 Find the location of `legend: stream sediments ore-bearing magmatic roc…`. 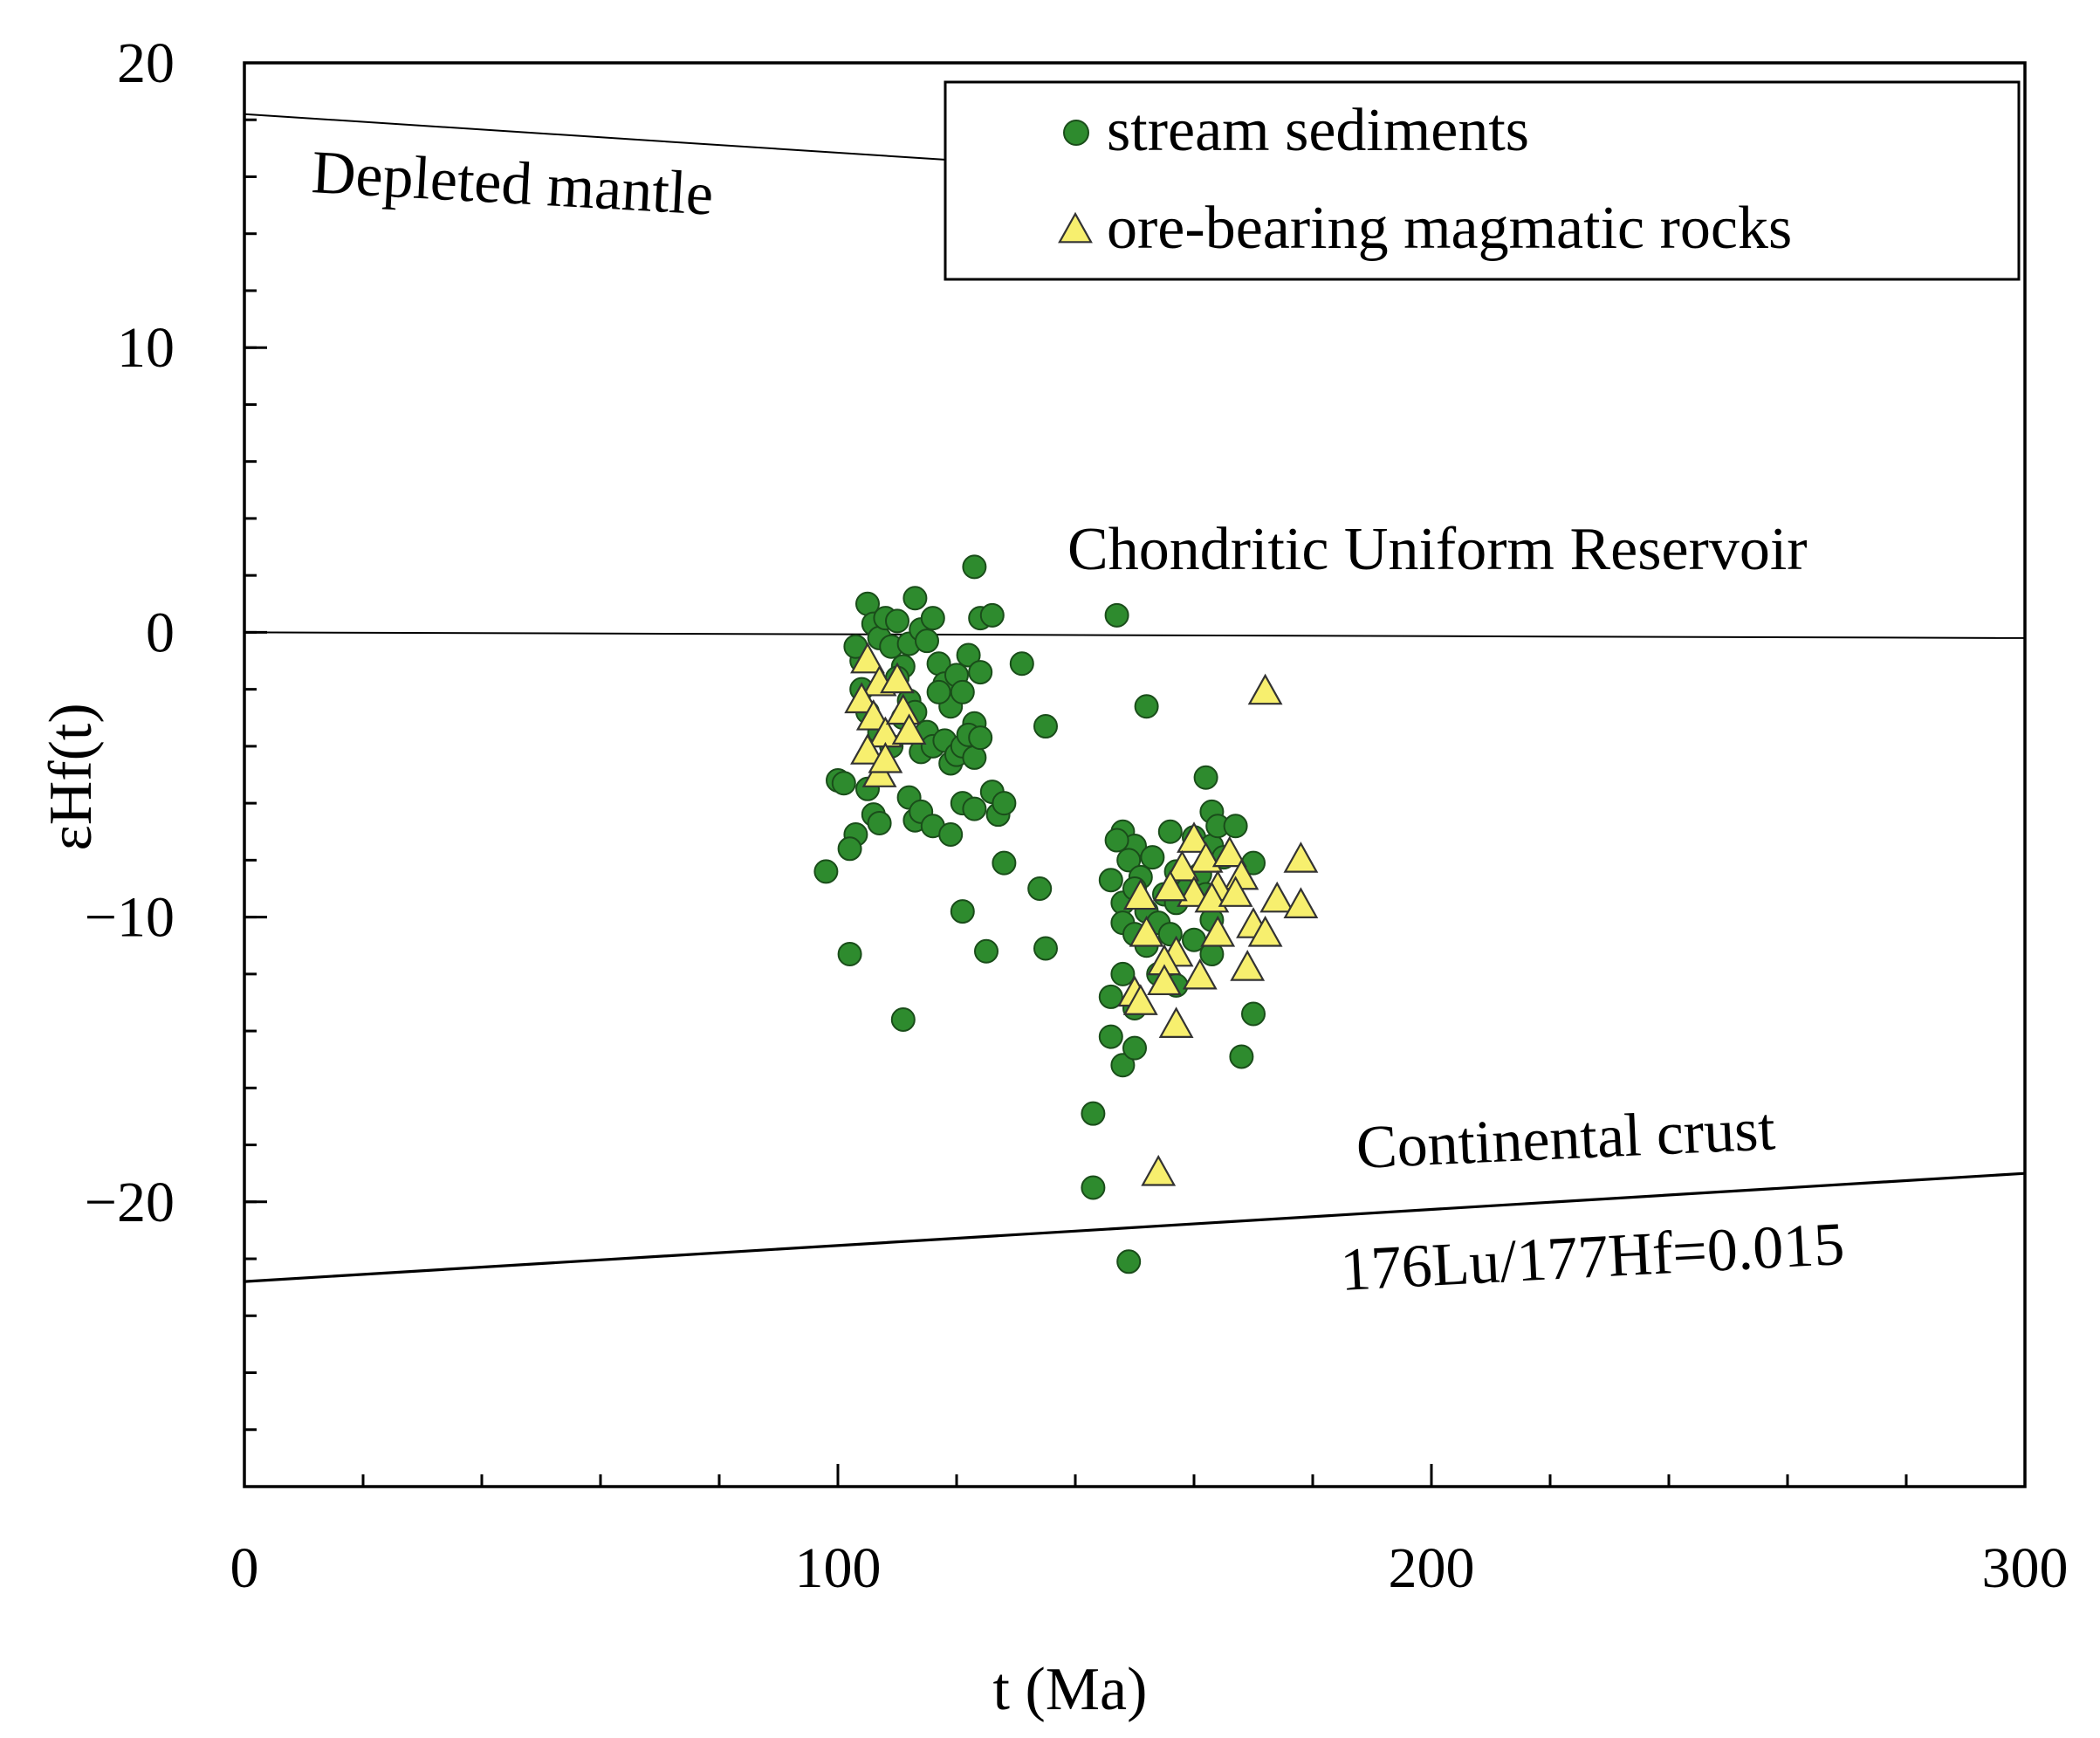

legend: stream sediments ore-bearing magmatic roc… is located at coordinates (1482, 180).